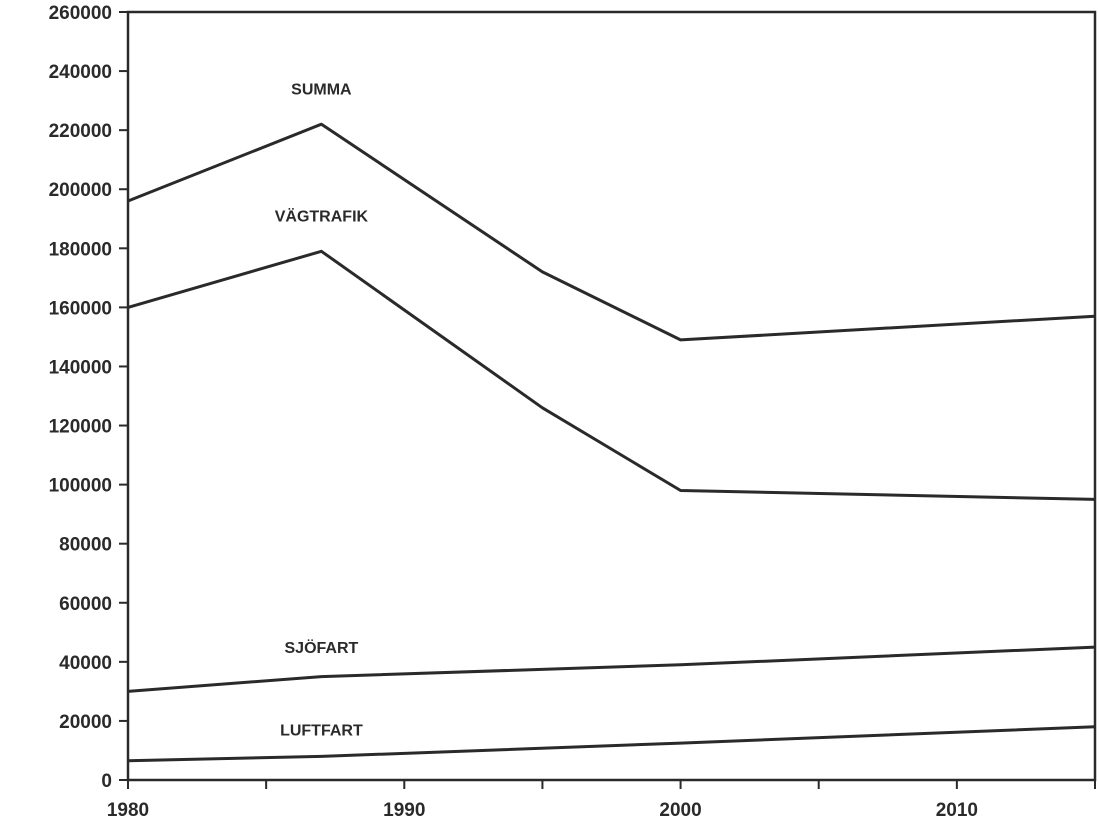 The height and width of the screenshot is (822, 1099). Describe the element at coordinates (321, 90) in the screenshot. I see `series-label: SUMMA` at that location.